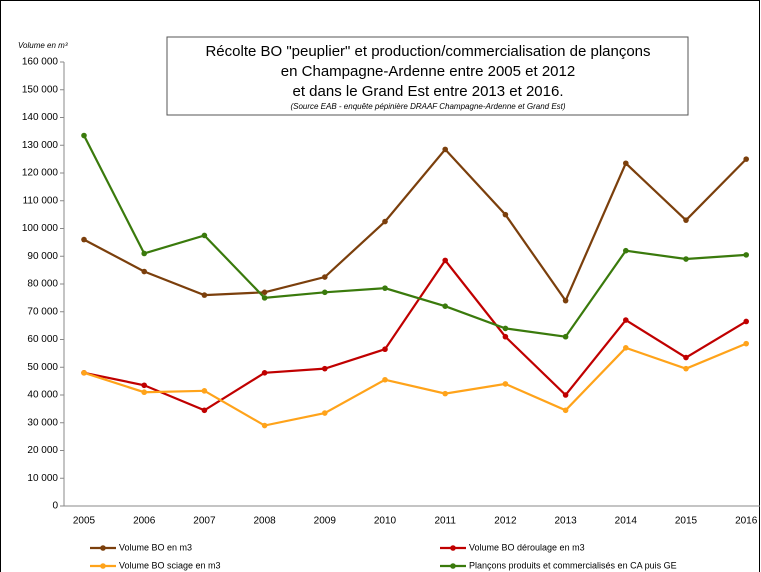 Image resolution: width=761 pixels, height=572 pixels. I want to click on legend-label: Volume BO sciage en m3, so click(170, 565).